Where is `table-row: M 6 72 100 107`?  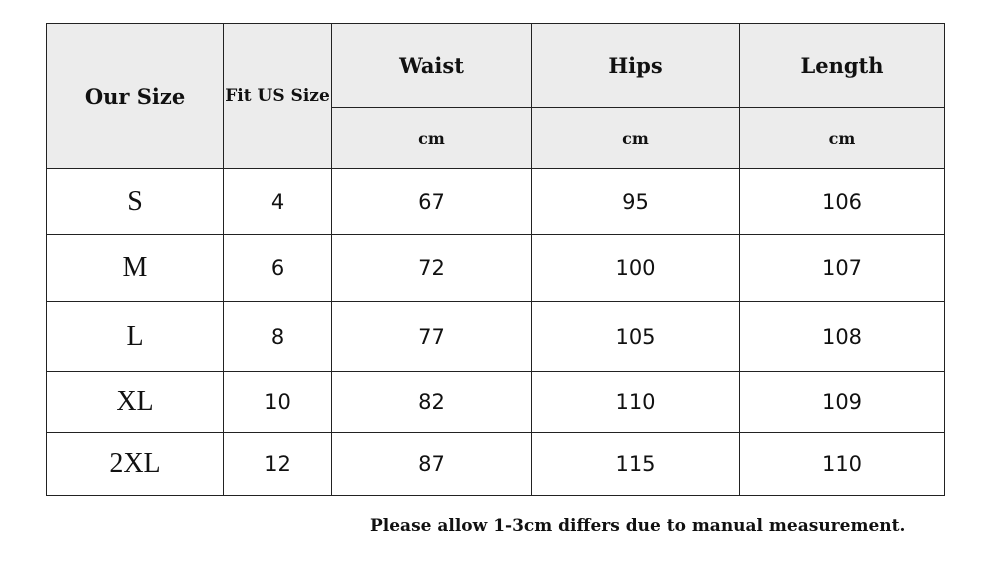 table-row: M 6 72 100 107 is located at coordinates (495, 268).